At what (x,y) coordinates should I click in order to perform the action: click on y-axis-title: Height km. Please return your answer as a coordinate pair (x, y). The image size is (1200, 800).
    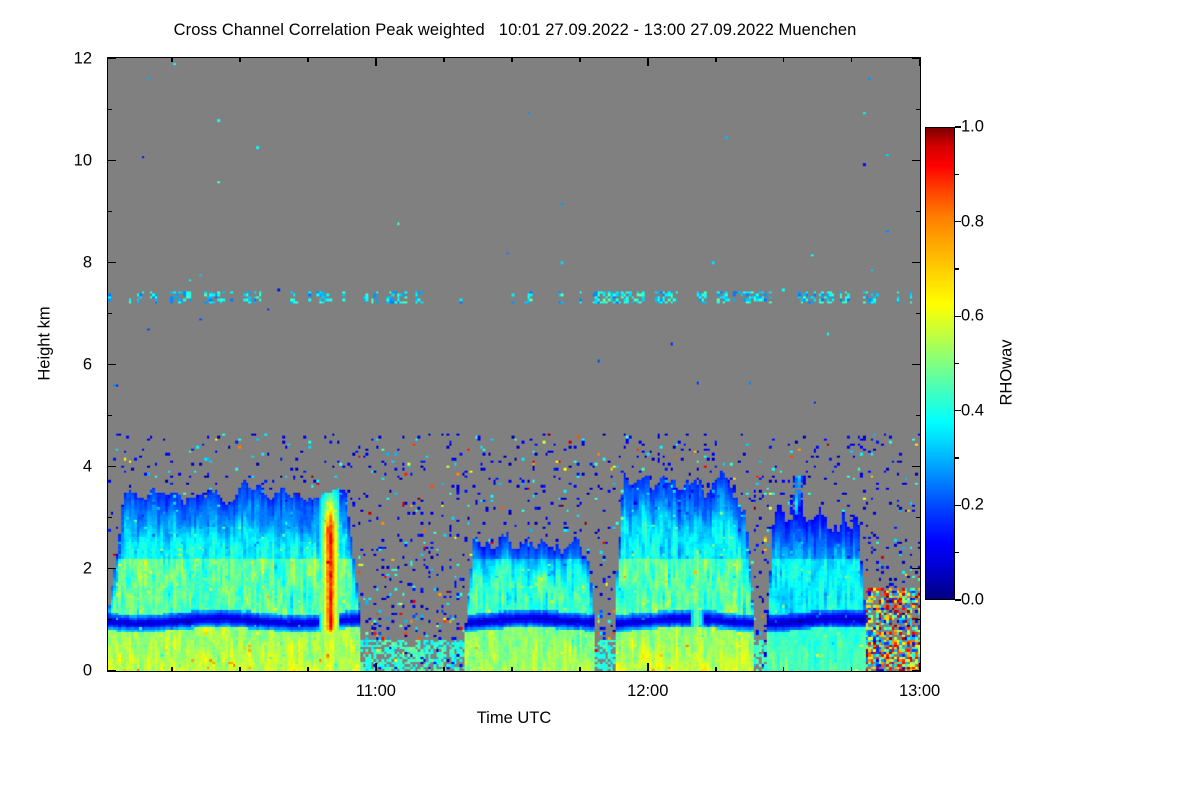
    Looking at the image, I should click on (44, 343).